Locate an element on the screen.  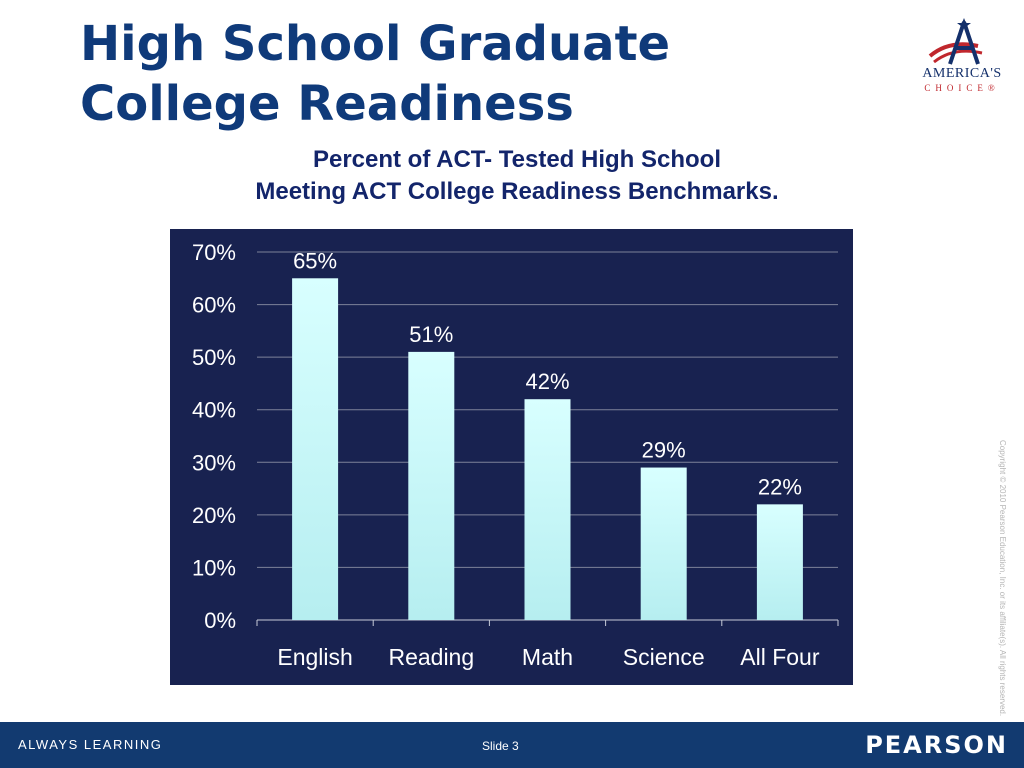
data-label: 65% is located at coordinates (315, 260).